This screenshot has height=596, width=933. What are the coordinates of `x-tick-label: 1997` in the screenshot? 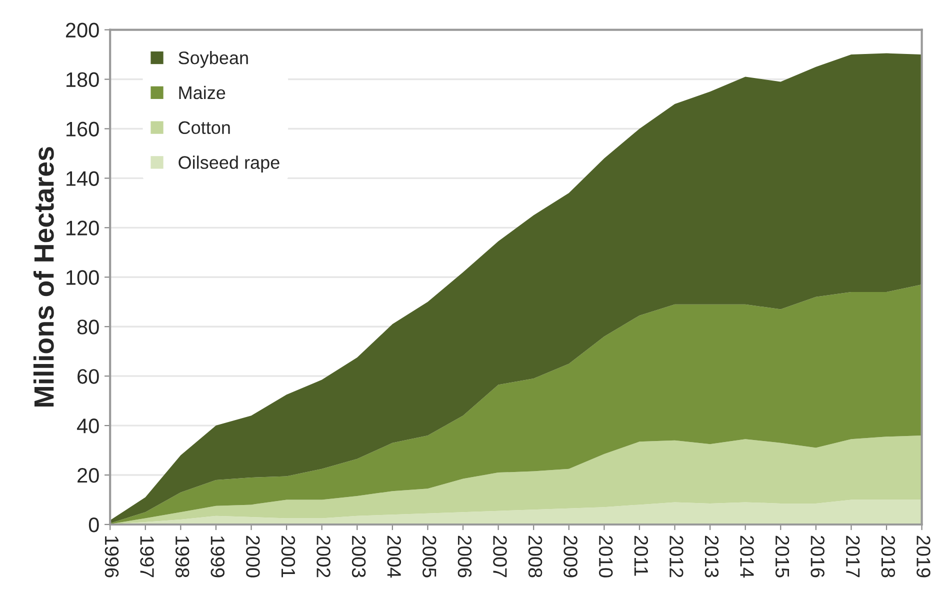 It's located at (147, 557).